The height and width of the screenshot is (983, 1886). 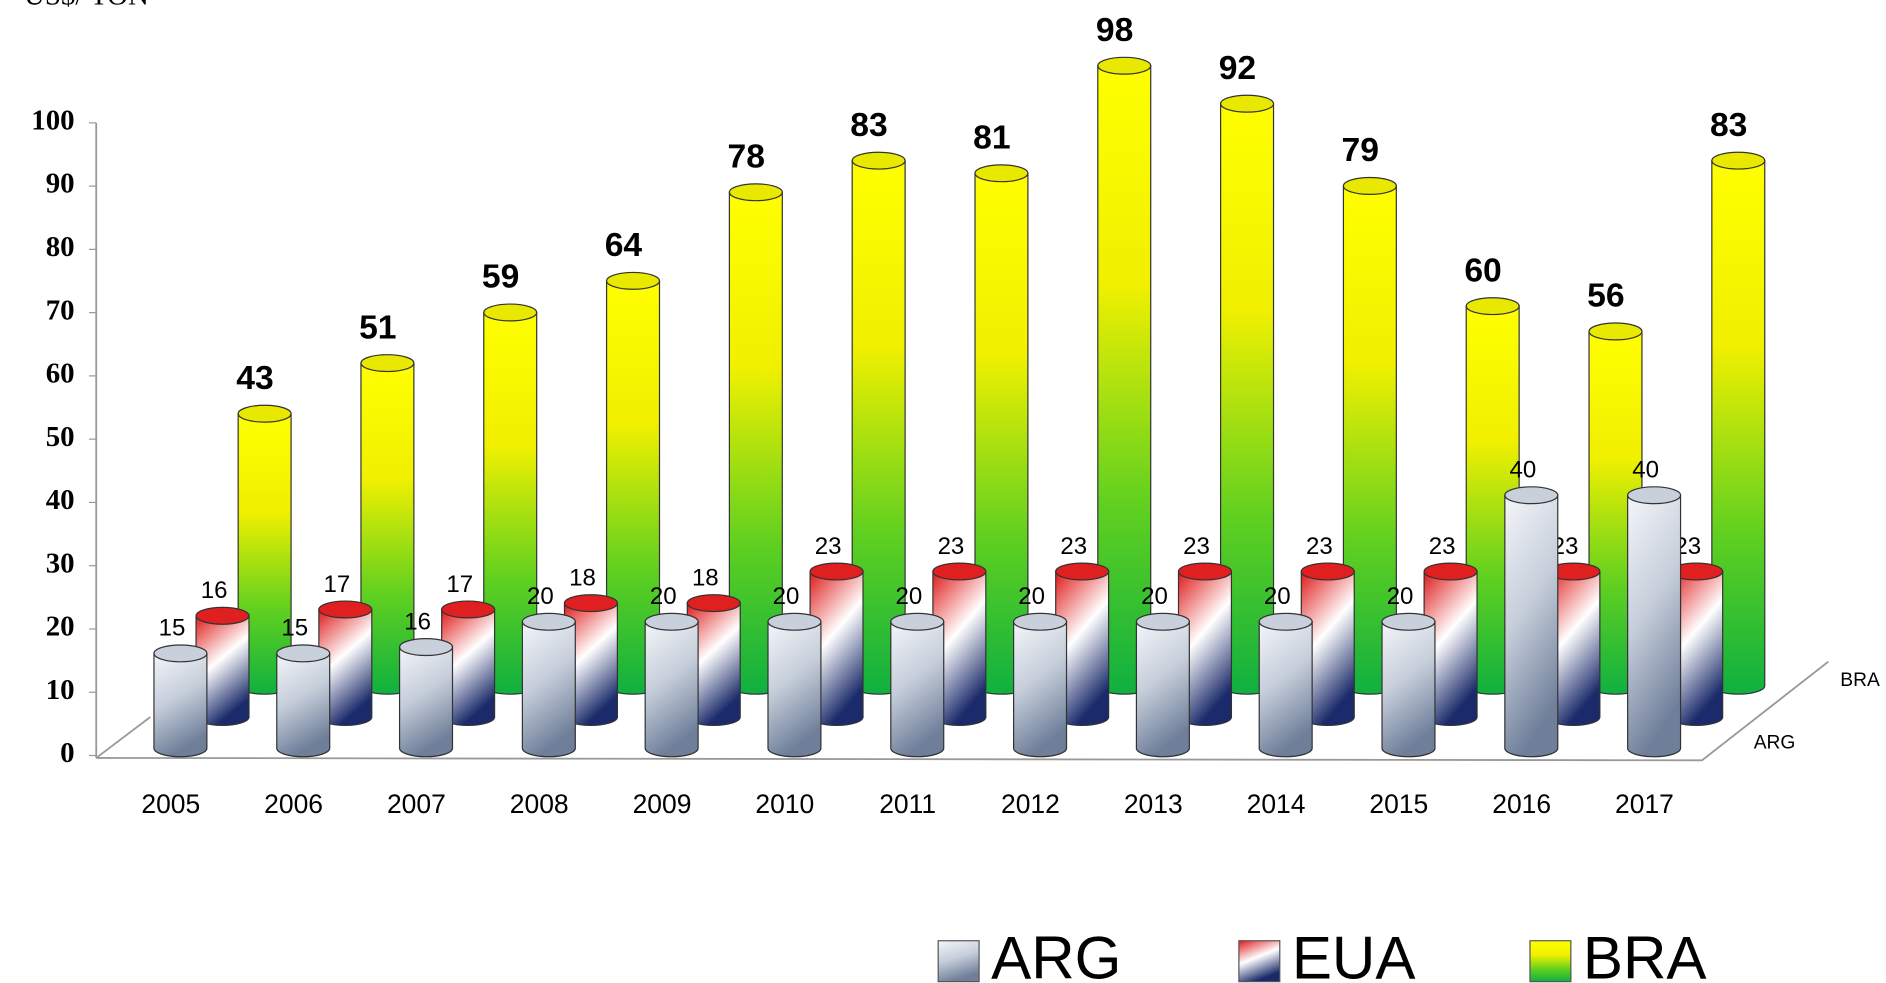 I want to click on legend-label: BRA, so click(x=1645, y=953).